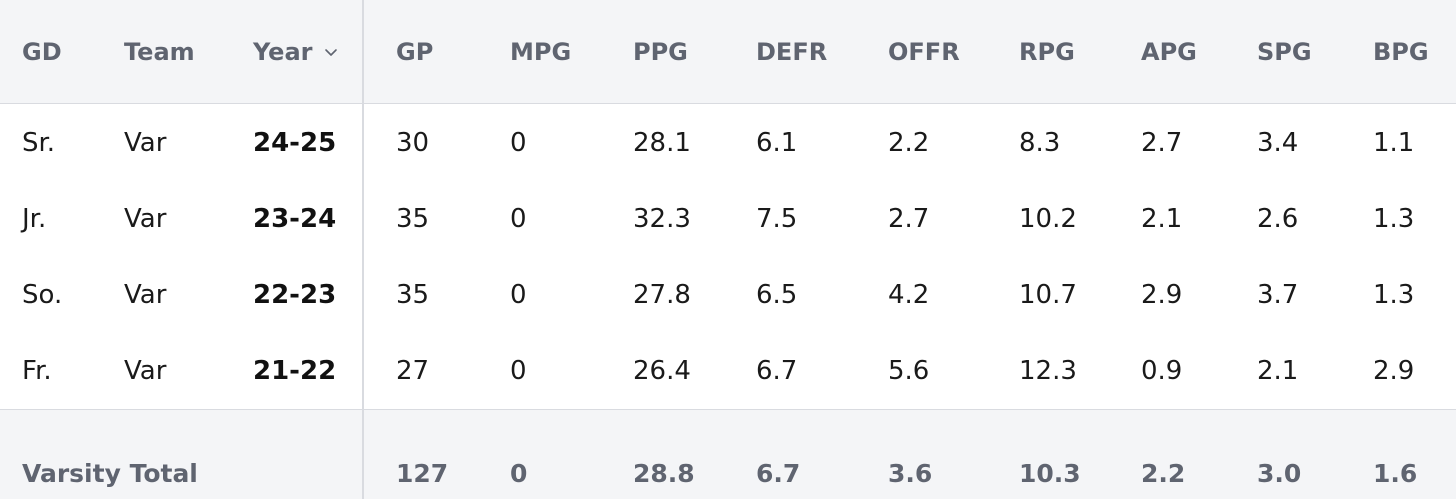 The width and height of the screenshot is (1456, 499). Describe the element at coordinates (777, 219) in the screenshot. I see `cell-defr: 7.5` at that location.